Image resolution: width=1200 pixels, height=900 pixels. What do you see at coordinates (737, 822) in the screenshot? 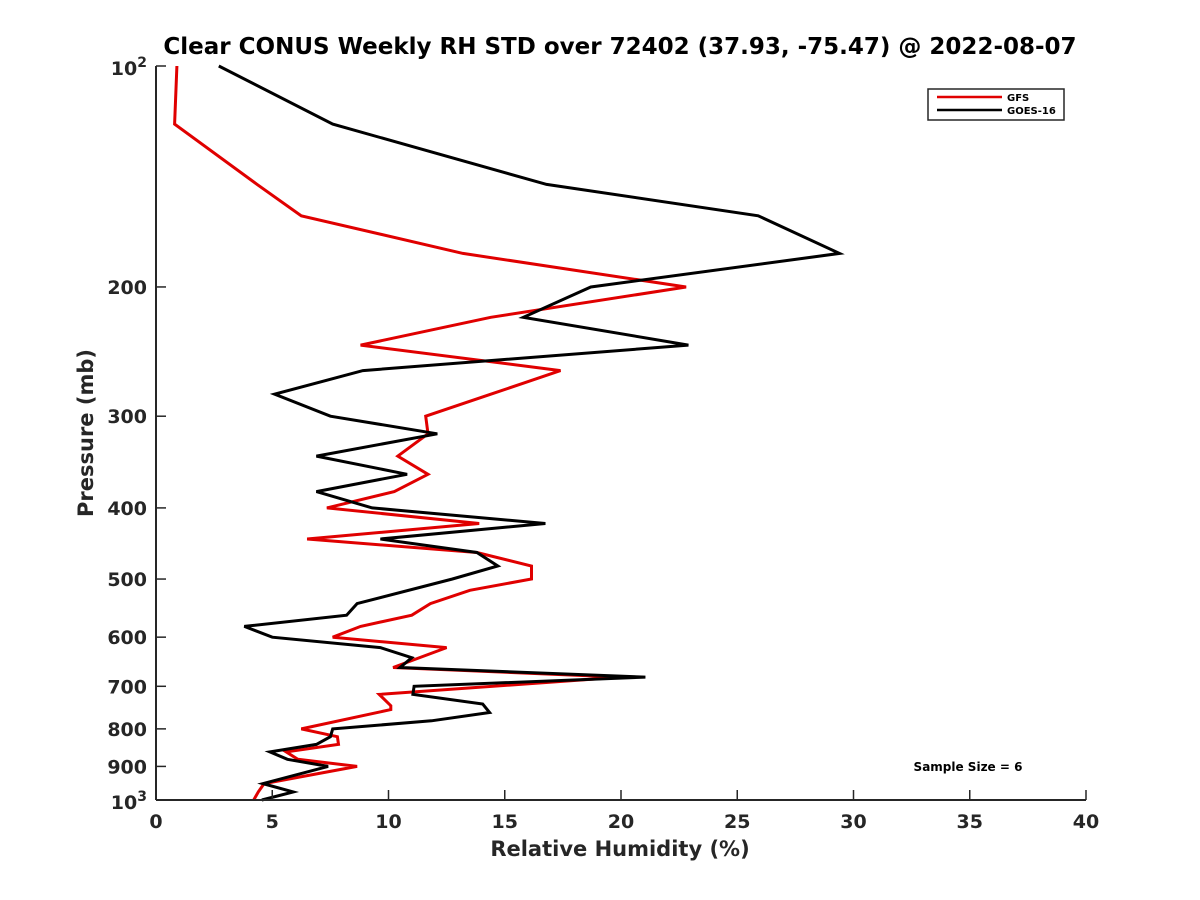
I see `x-tick-label: 25` at bounding box center [737, 822].